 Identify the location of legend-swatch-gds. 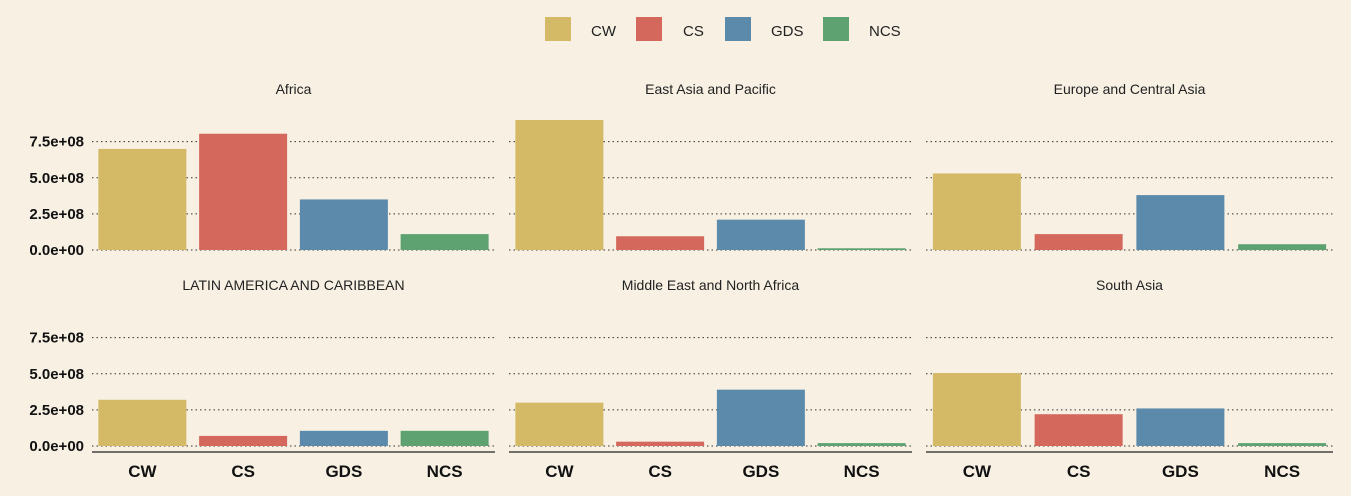
(738, 29).